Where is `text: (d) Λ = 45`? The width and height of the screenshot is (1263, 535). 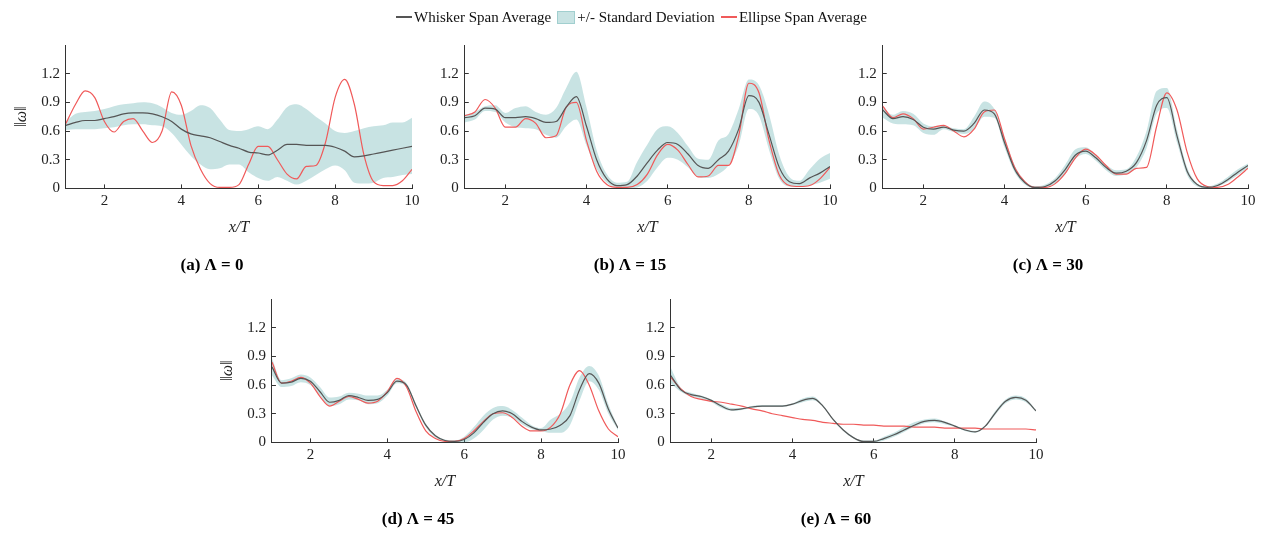
text: (d) Λ = 45 is located at coordinates (418, 519).